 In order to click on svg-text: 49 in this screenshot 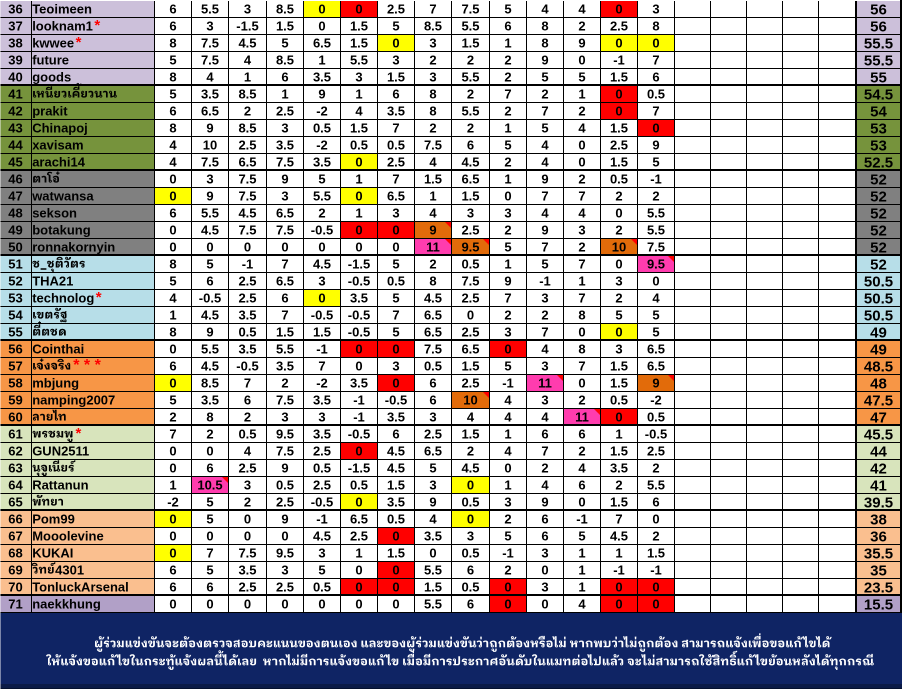, I will do `click(878, 332)`.